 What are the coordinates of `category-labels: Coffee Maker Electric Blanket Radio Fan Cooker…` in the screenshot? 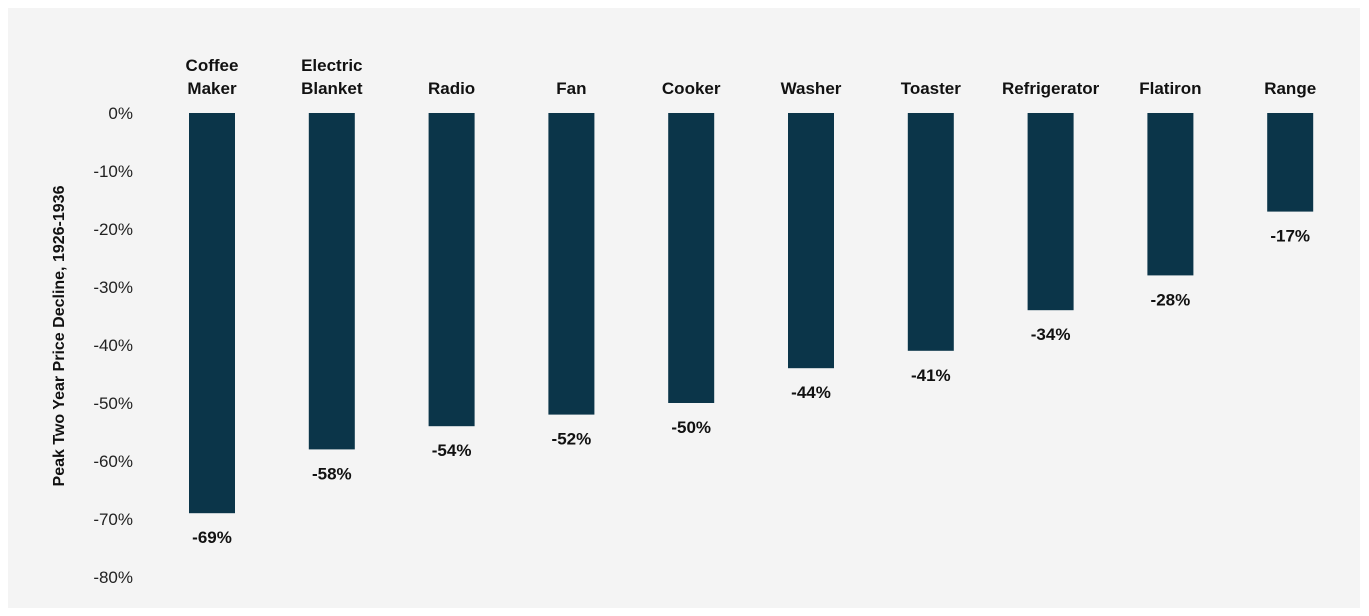 It's located at (751, 77).